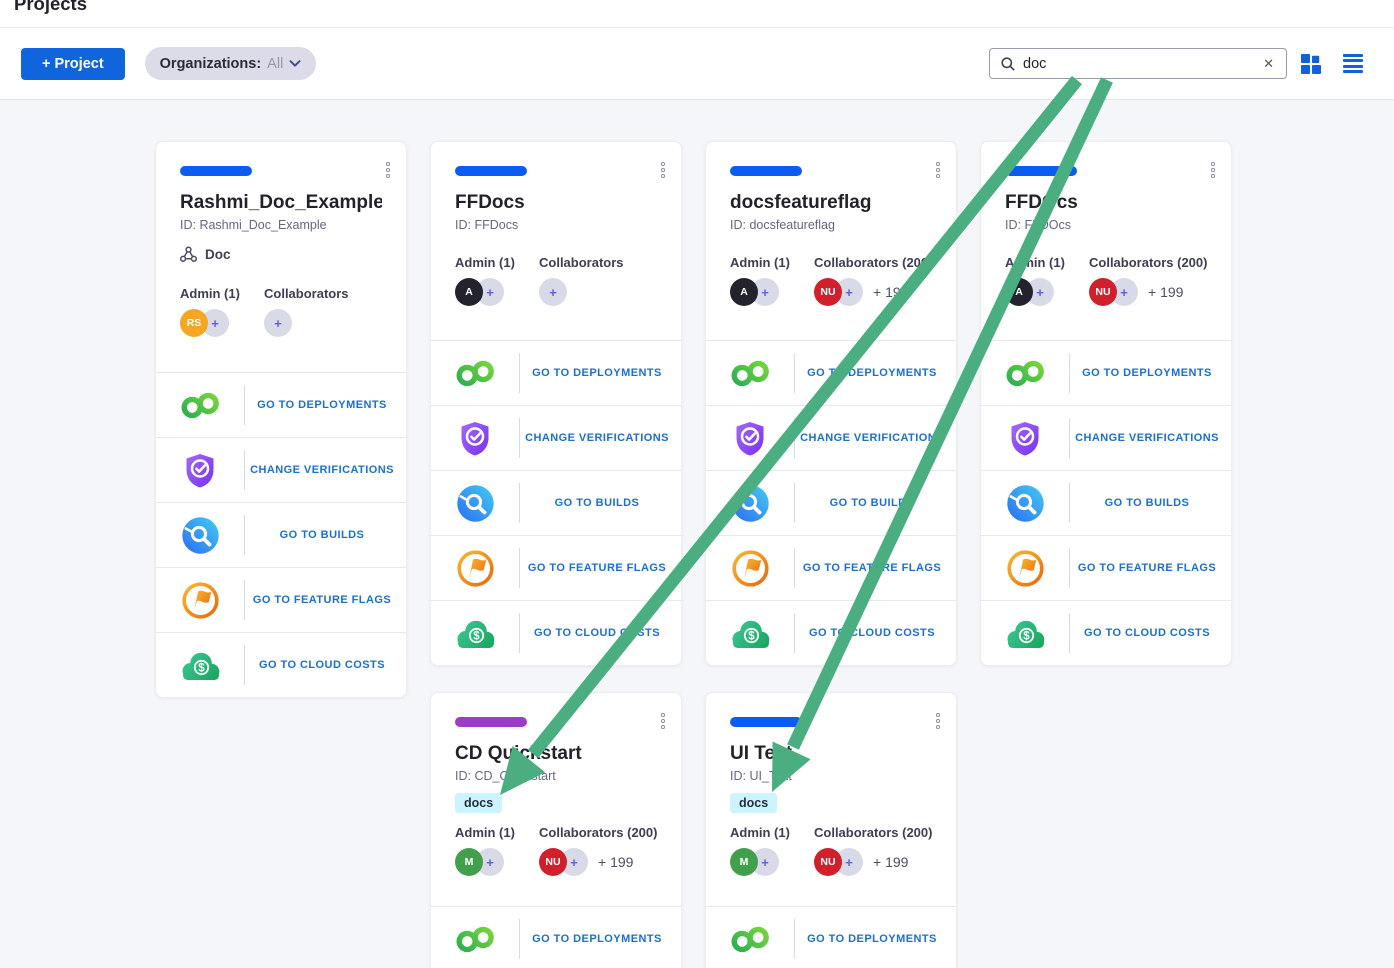  I want to click on admin-column: Admin (1) M +, so click(761, 850).